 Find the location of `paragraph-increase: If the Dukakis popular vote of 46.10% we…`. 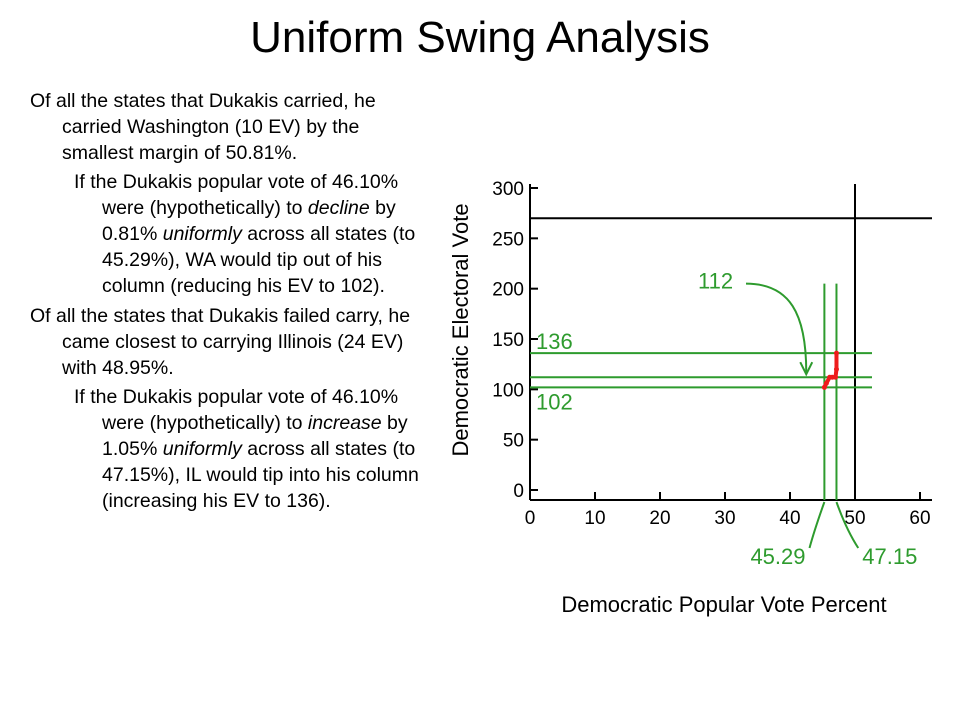

paragraph-increase: If the Dukakis popular vote of 46.10% we… is located at coordinates (246, 449).